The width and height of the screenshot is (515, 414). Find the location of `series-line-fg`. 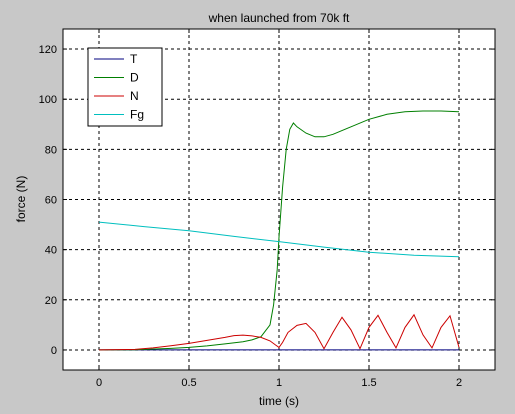

series-line-fg is located at coordinates (279, 239).